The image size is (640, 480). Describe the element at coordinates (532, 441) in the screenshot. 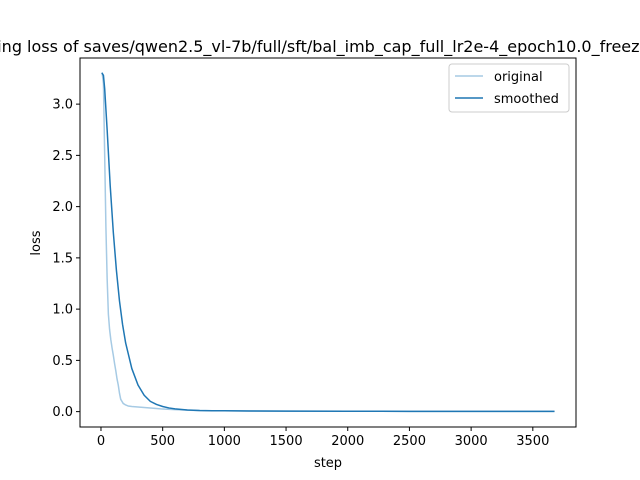

I see `x-tick-label: 3500` at that location.